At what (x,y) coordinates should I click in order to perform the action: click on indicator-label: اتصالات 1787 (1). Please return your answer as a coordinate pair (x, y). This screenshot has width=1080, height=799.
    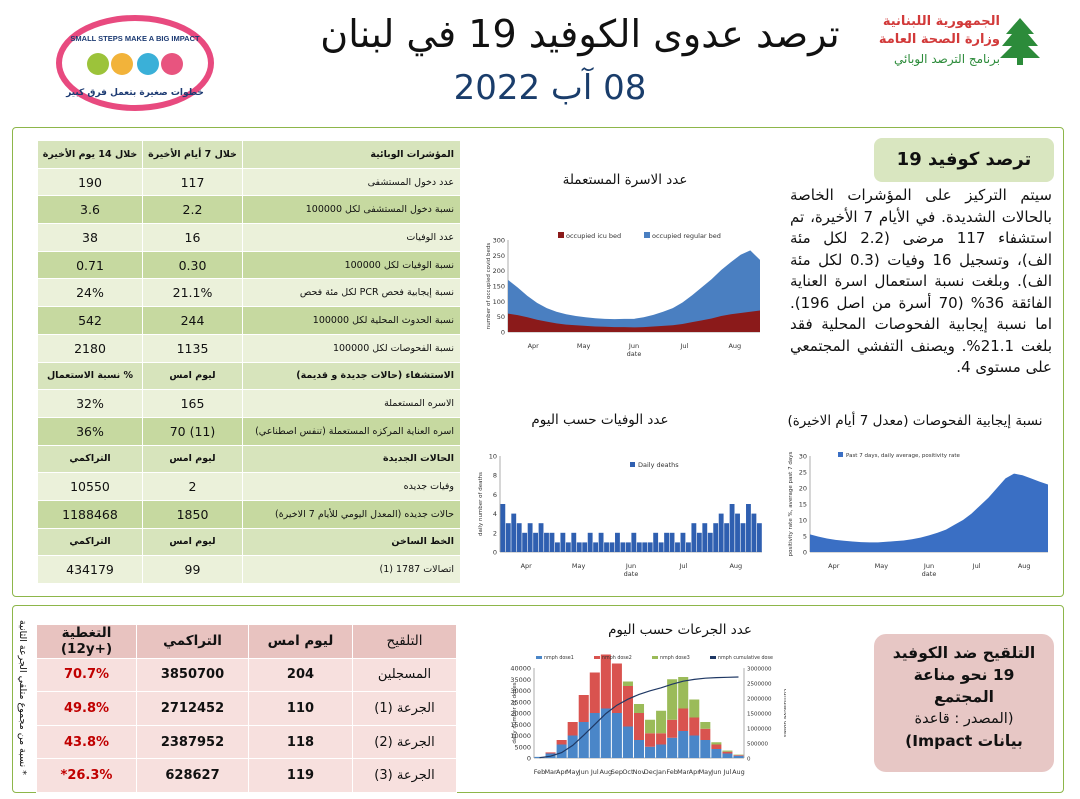
    Looking at the image, I should click on (351, 569).